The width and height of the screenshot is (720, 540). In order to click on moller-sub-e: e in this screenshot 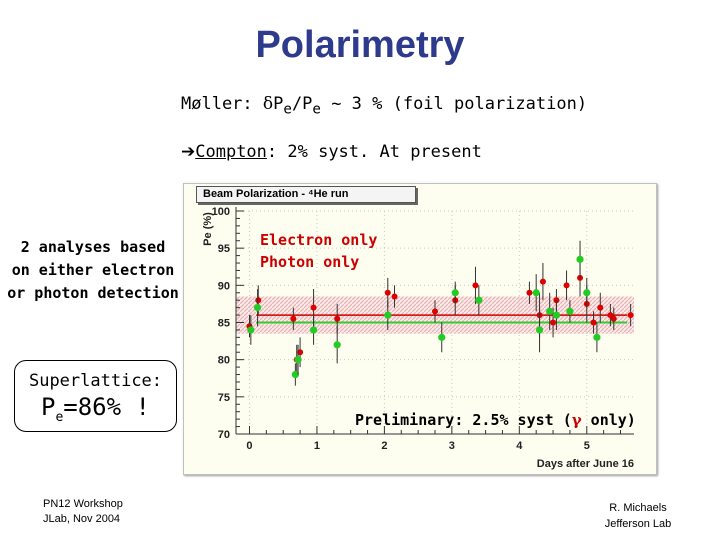, I will do `click(287, 109)`.